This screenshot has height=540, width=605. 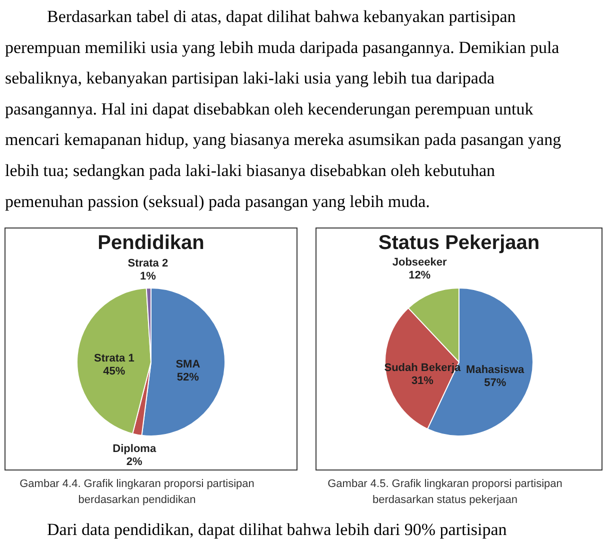 I want to click on slice-label: Strata 2, so click(x=148, y=264).